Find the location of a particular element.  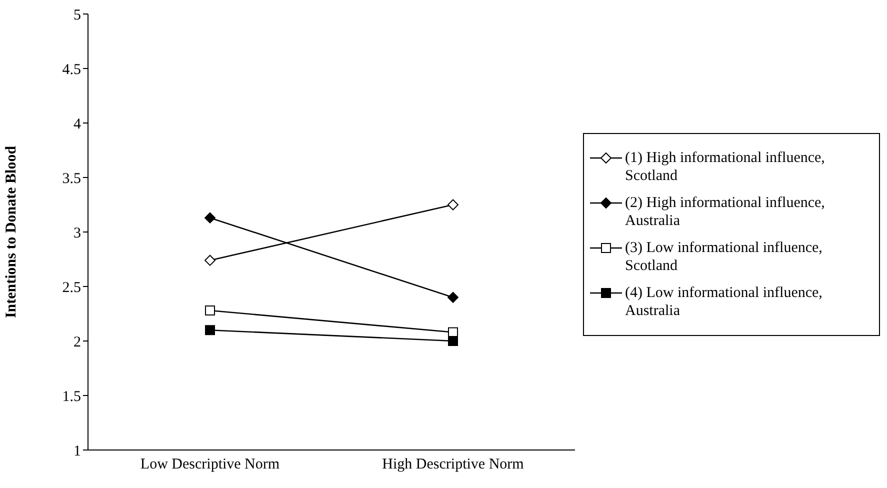

y-tick-label: 1 is located at coordinates (77, 451).